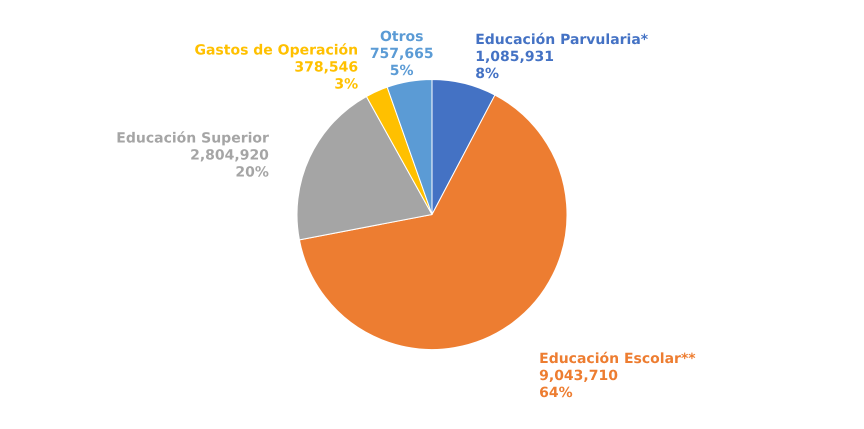 The width and height of the screenshot is (864, 429). I want to click on data-label: 1,085,931 8%, so click(514, 65).